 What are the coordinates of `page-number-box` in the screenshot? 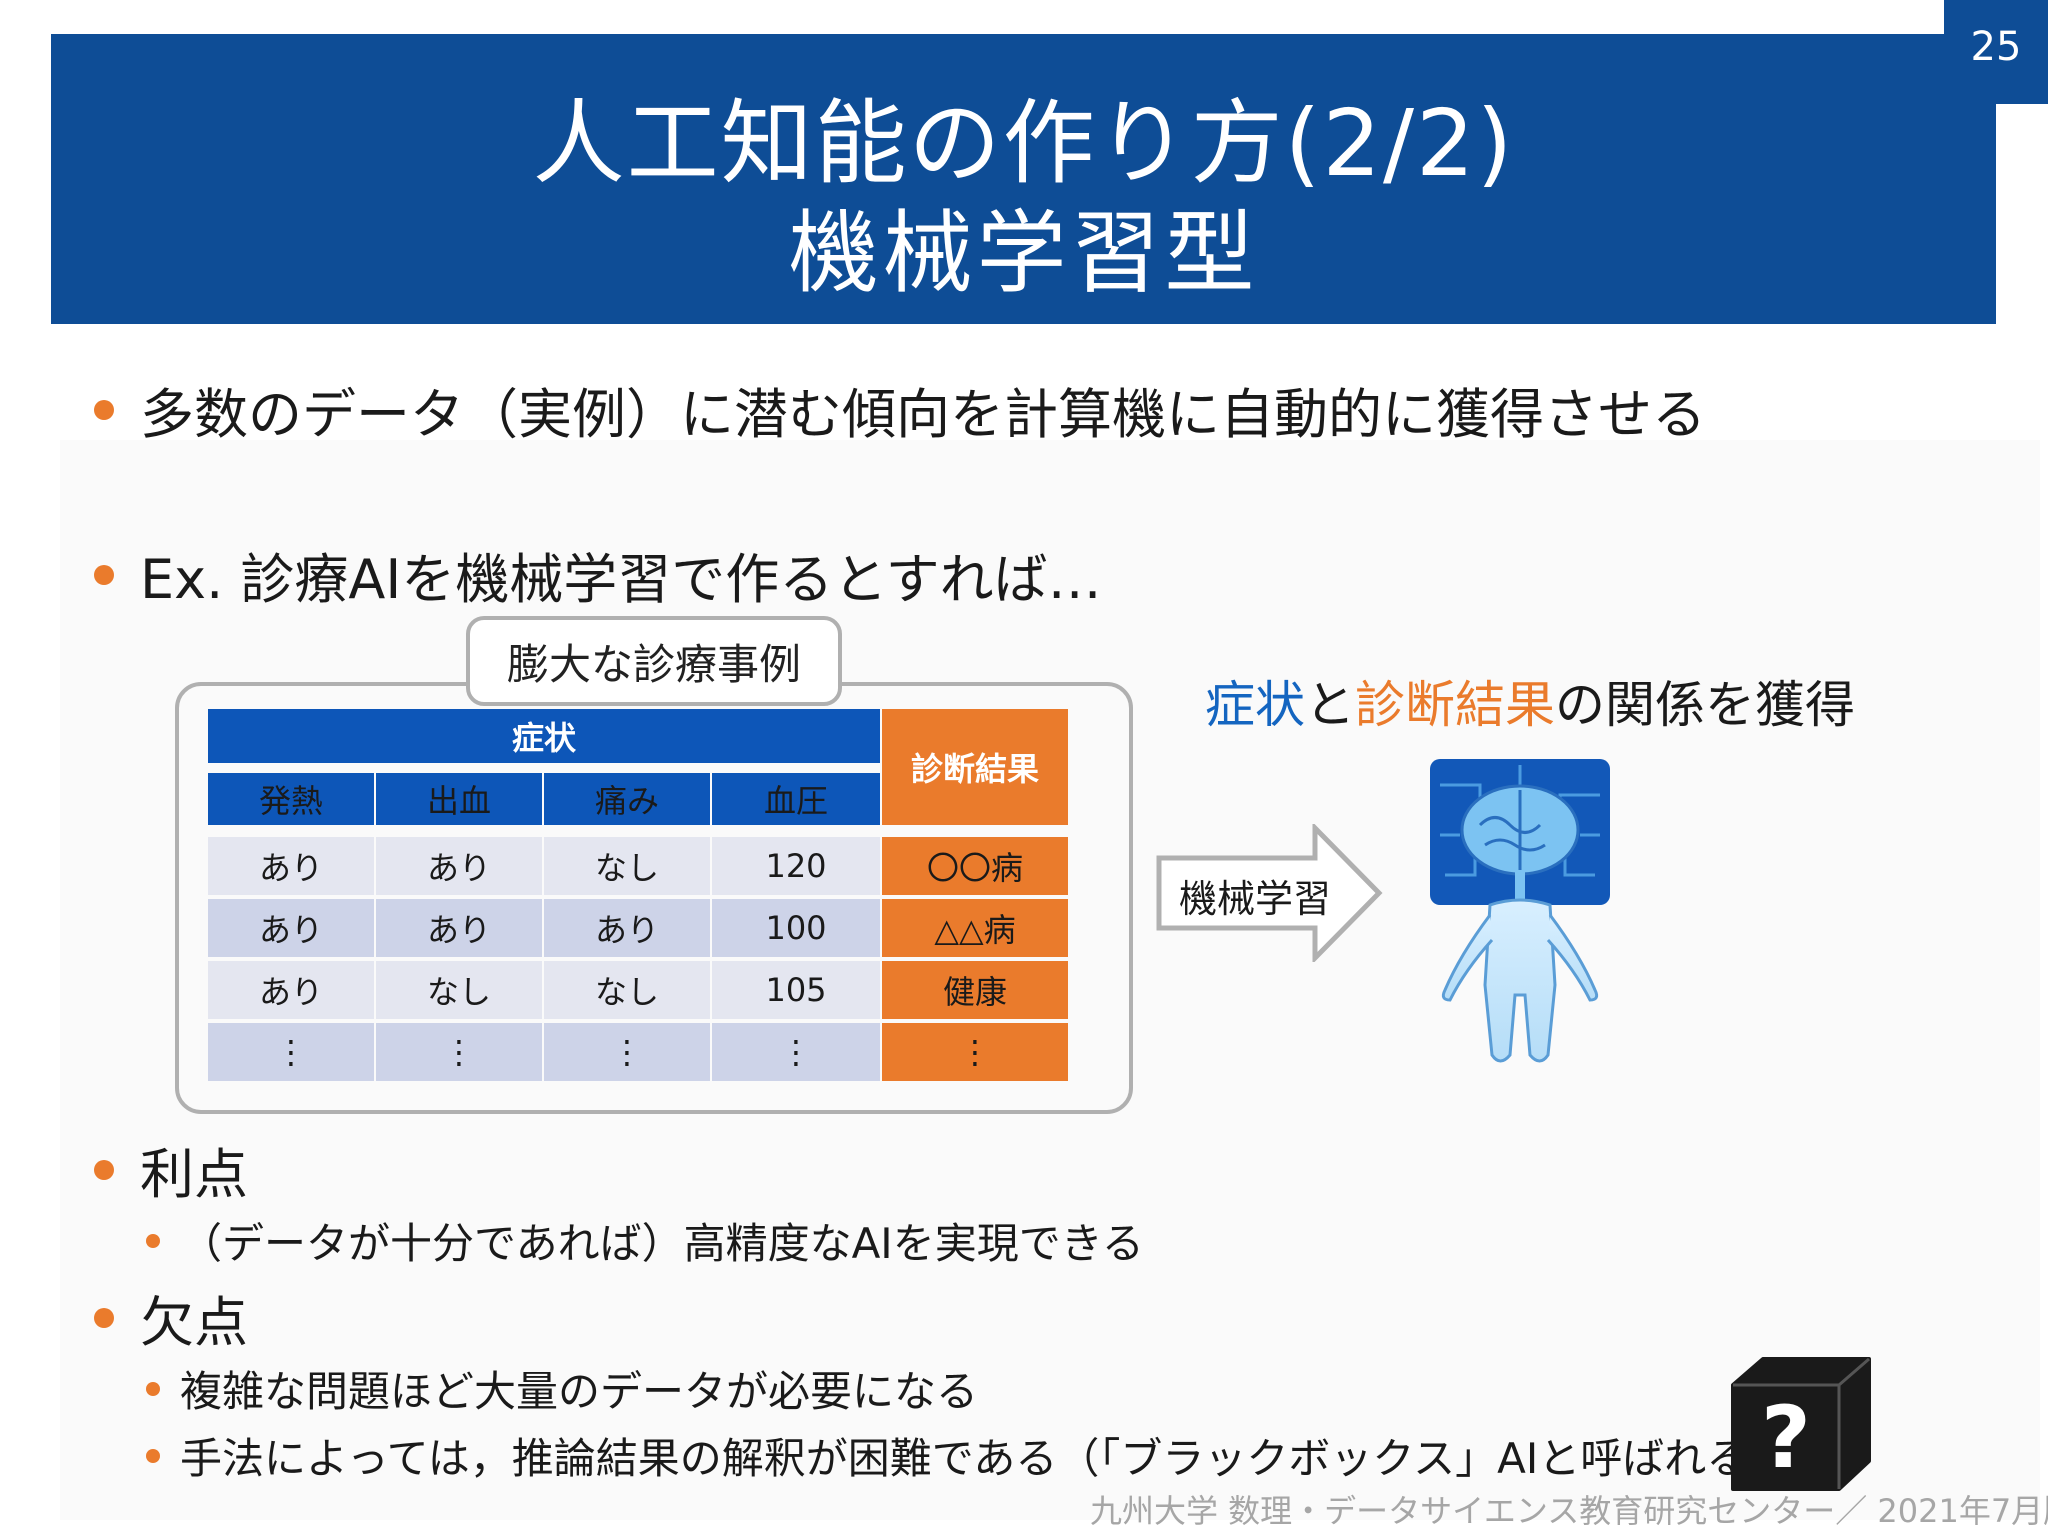 It's located at (1996, 52).